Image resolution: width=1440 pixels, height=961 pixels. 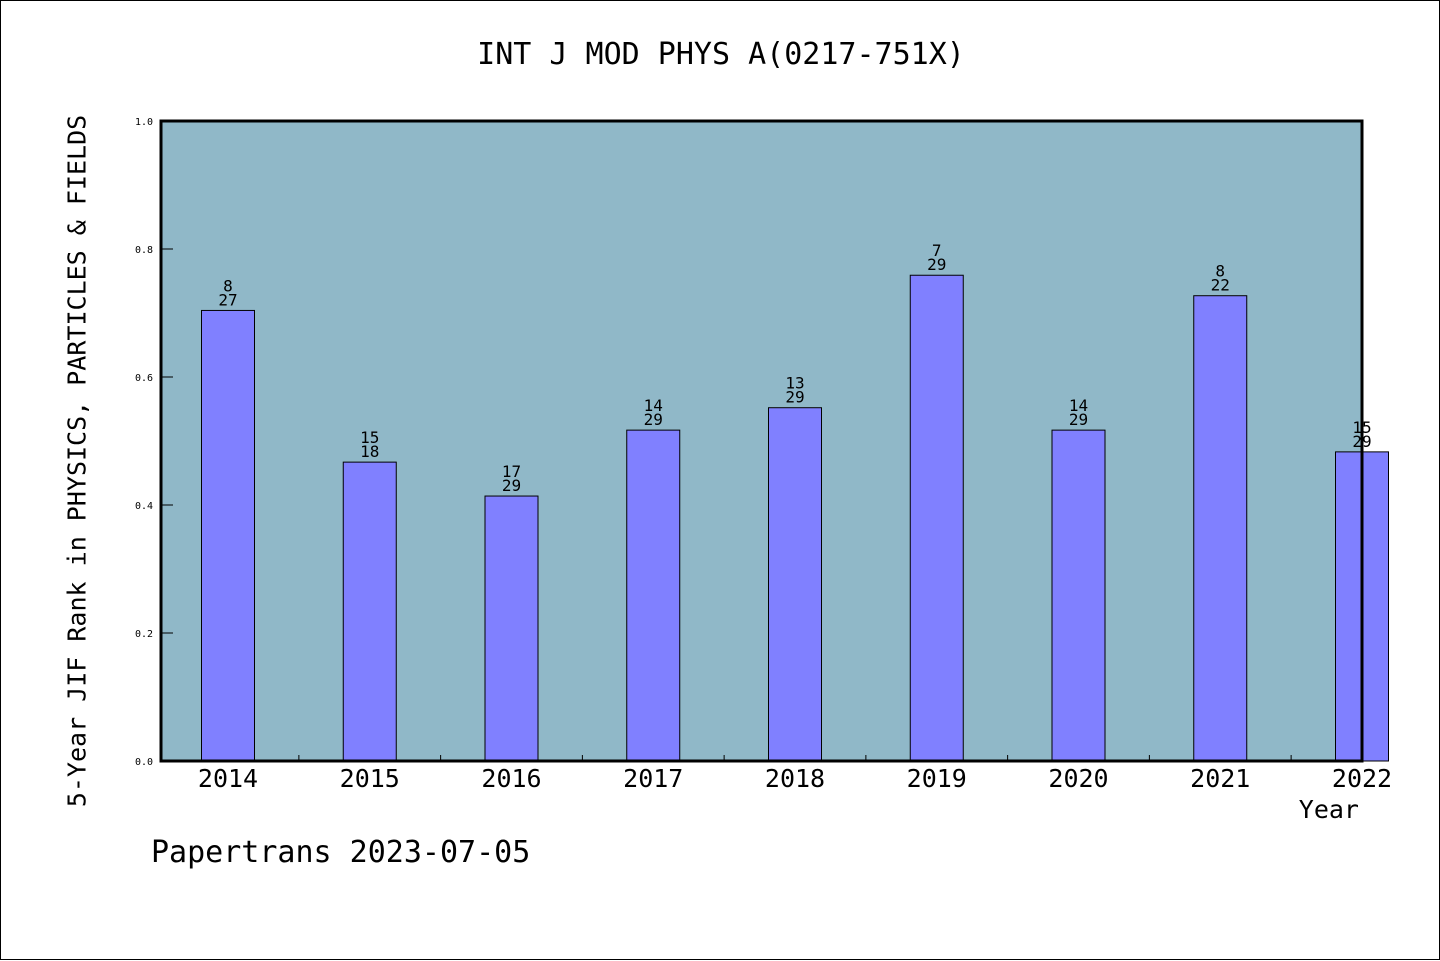 I want to click on bar-label-rank: 13, so click(x=794, y=383).